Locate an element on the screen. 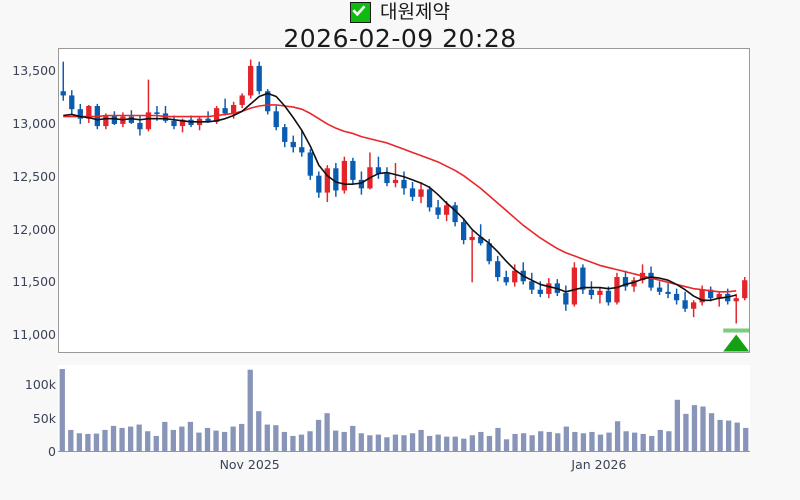 The width and height of the screenshot is (800, 500). volume-tick-label: 50k is located at coordinates (44, 418).